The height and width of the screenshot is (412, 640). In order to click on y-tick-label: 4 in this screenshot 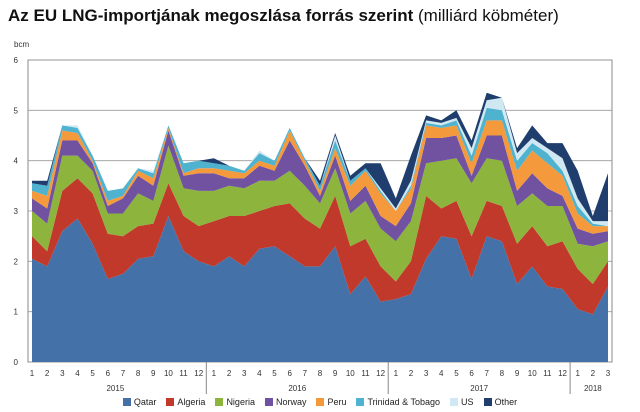, I will do `click(16, 161)`.